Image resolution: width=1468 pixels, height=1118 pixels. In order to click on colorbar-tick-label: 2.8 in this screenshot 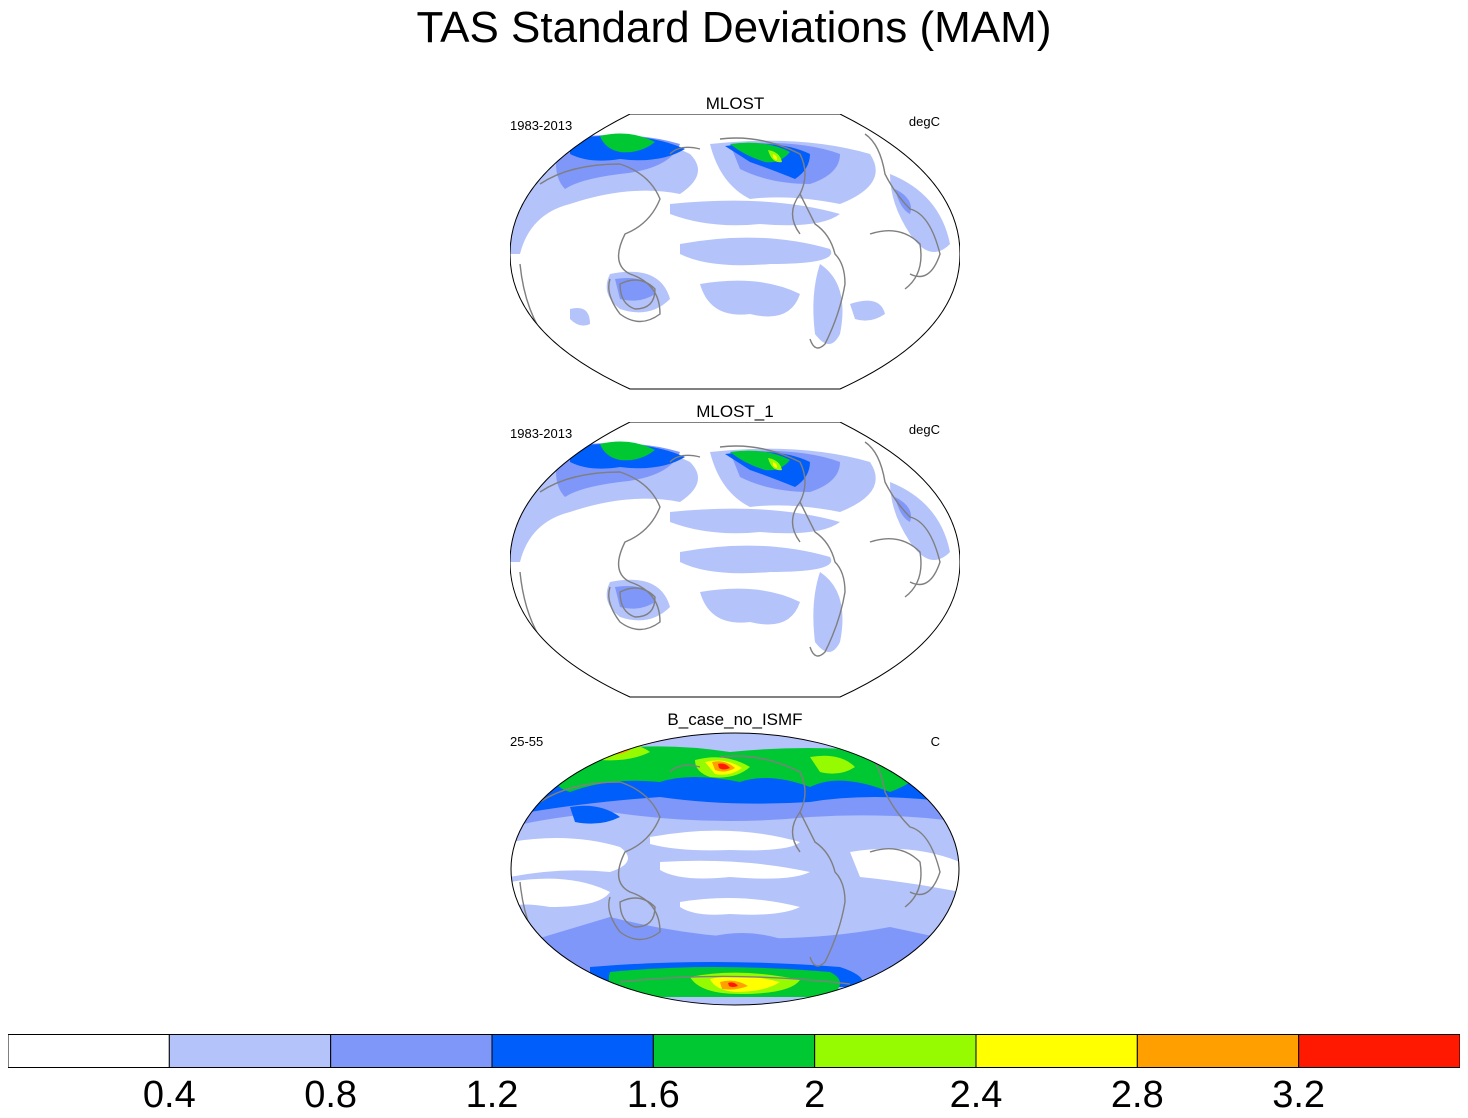, I will do `click(1137, 1095)`.